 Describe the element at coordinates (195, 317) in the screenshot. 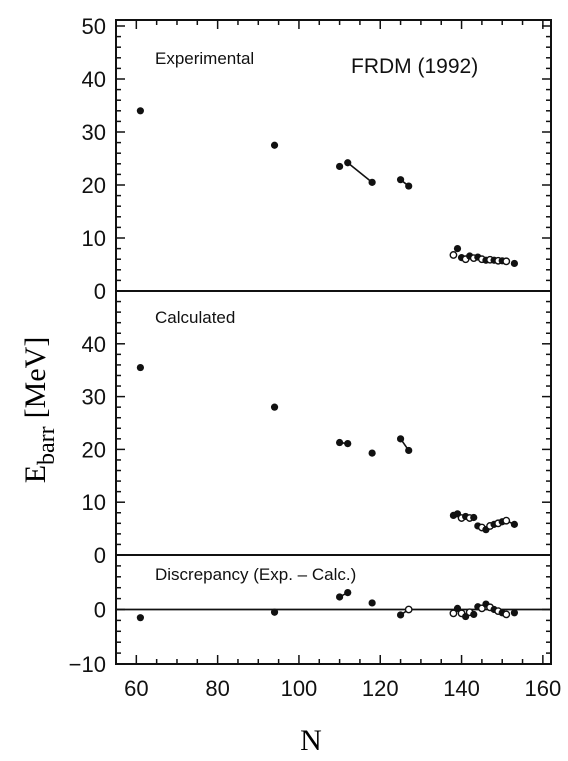

I see `panel-label: Calculated` at that location.